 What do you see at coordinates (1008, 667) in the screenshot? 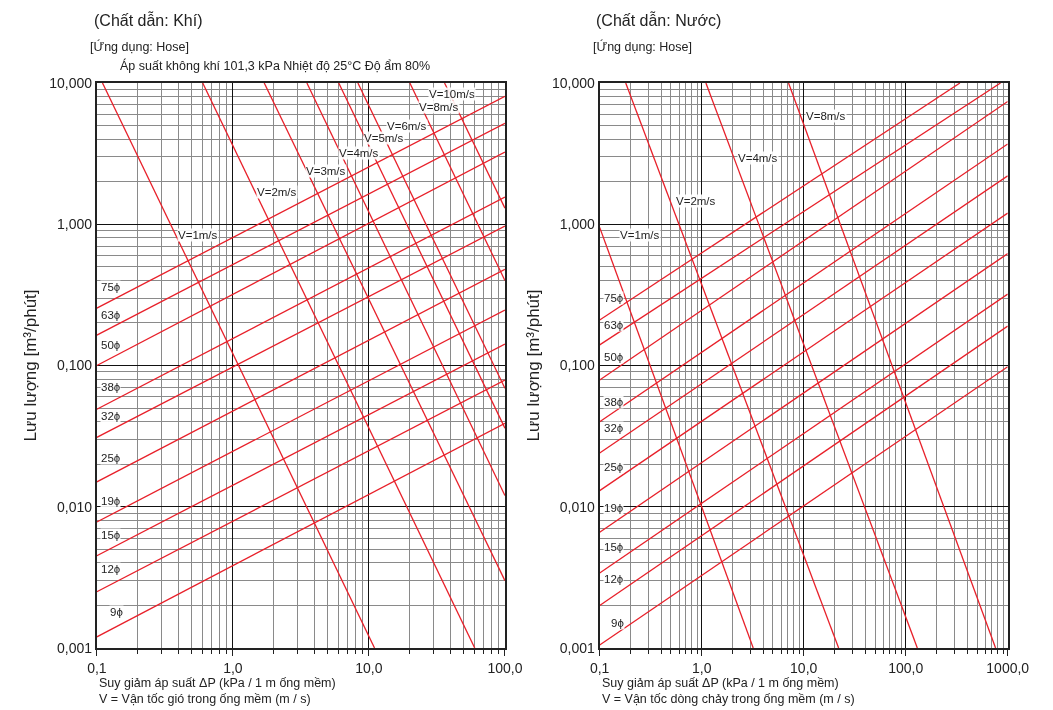
I see `x-tick-label: 1000,0` at bounding box center [1008, 667].